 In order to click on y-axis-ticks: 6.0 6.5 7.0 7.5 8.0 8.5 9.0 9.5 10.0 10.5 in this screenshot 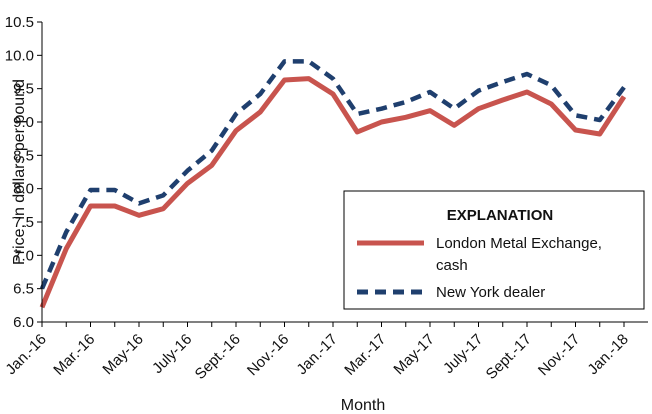, I will do `click(23, 172)`.